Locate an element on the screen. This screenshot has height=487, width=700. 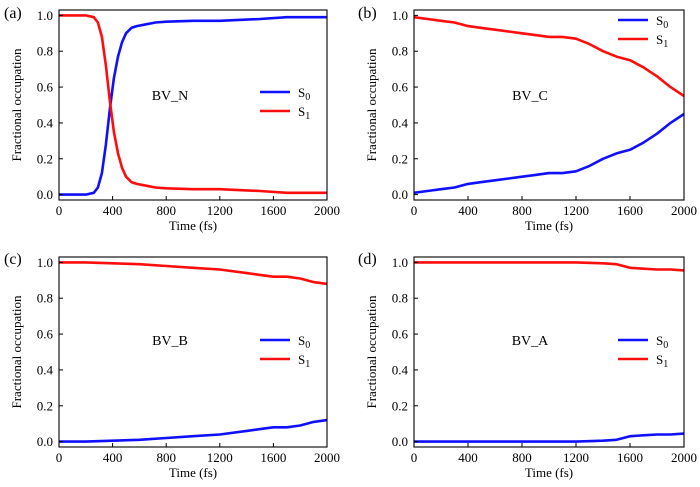
panel-label: (c) is located at coordinates (13, 259).